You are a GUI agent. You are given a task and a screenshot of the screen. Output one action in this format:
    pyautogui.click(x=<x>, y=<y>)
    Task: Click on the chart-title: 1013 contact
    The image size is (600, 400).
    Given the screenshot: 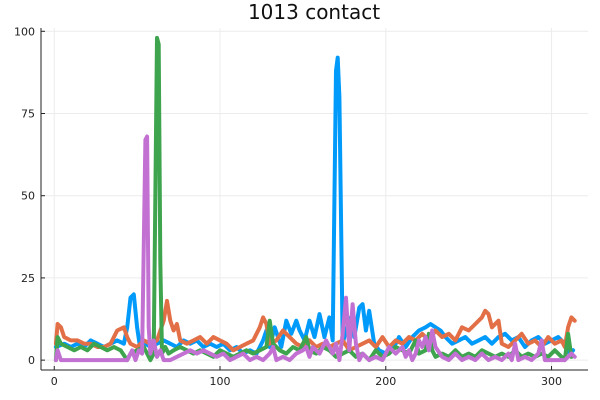 What is the action you would take?
    pyautogui.click(x=314, y=12)
    